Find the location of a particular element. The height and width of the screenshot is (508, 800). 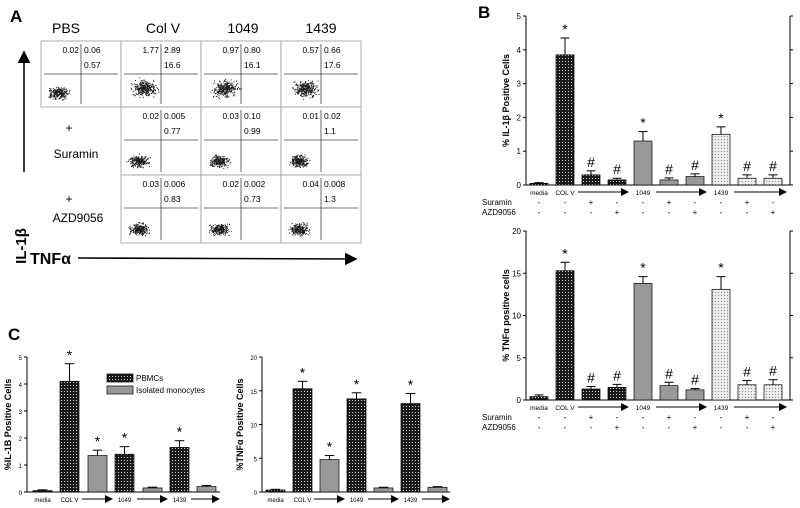

flow-plot: 0.57 0.66 17.6 is located at coordinates (321, 74).